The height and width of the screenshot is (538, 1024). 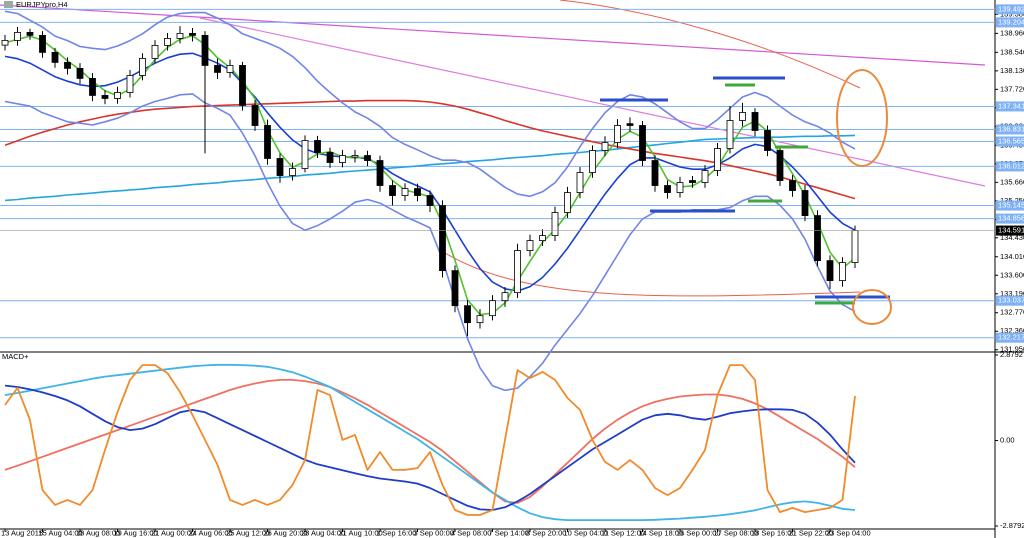 I want to click on y-tick-label: -2.8792, so click(x=1012, y=525).